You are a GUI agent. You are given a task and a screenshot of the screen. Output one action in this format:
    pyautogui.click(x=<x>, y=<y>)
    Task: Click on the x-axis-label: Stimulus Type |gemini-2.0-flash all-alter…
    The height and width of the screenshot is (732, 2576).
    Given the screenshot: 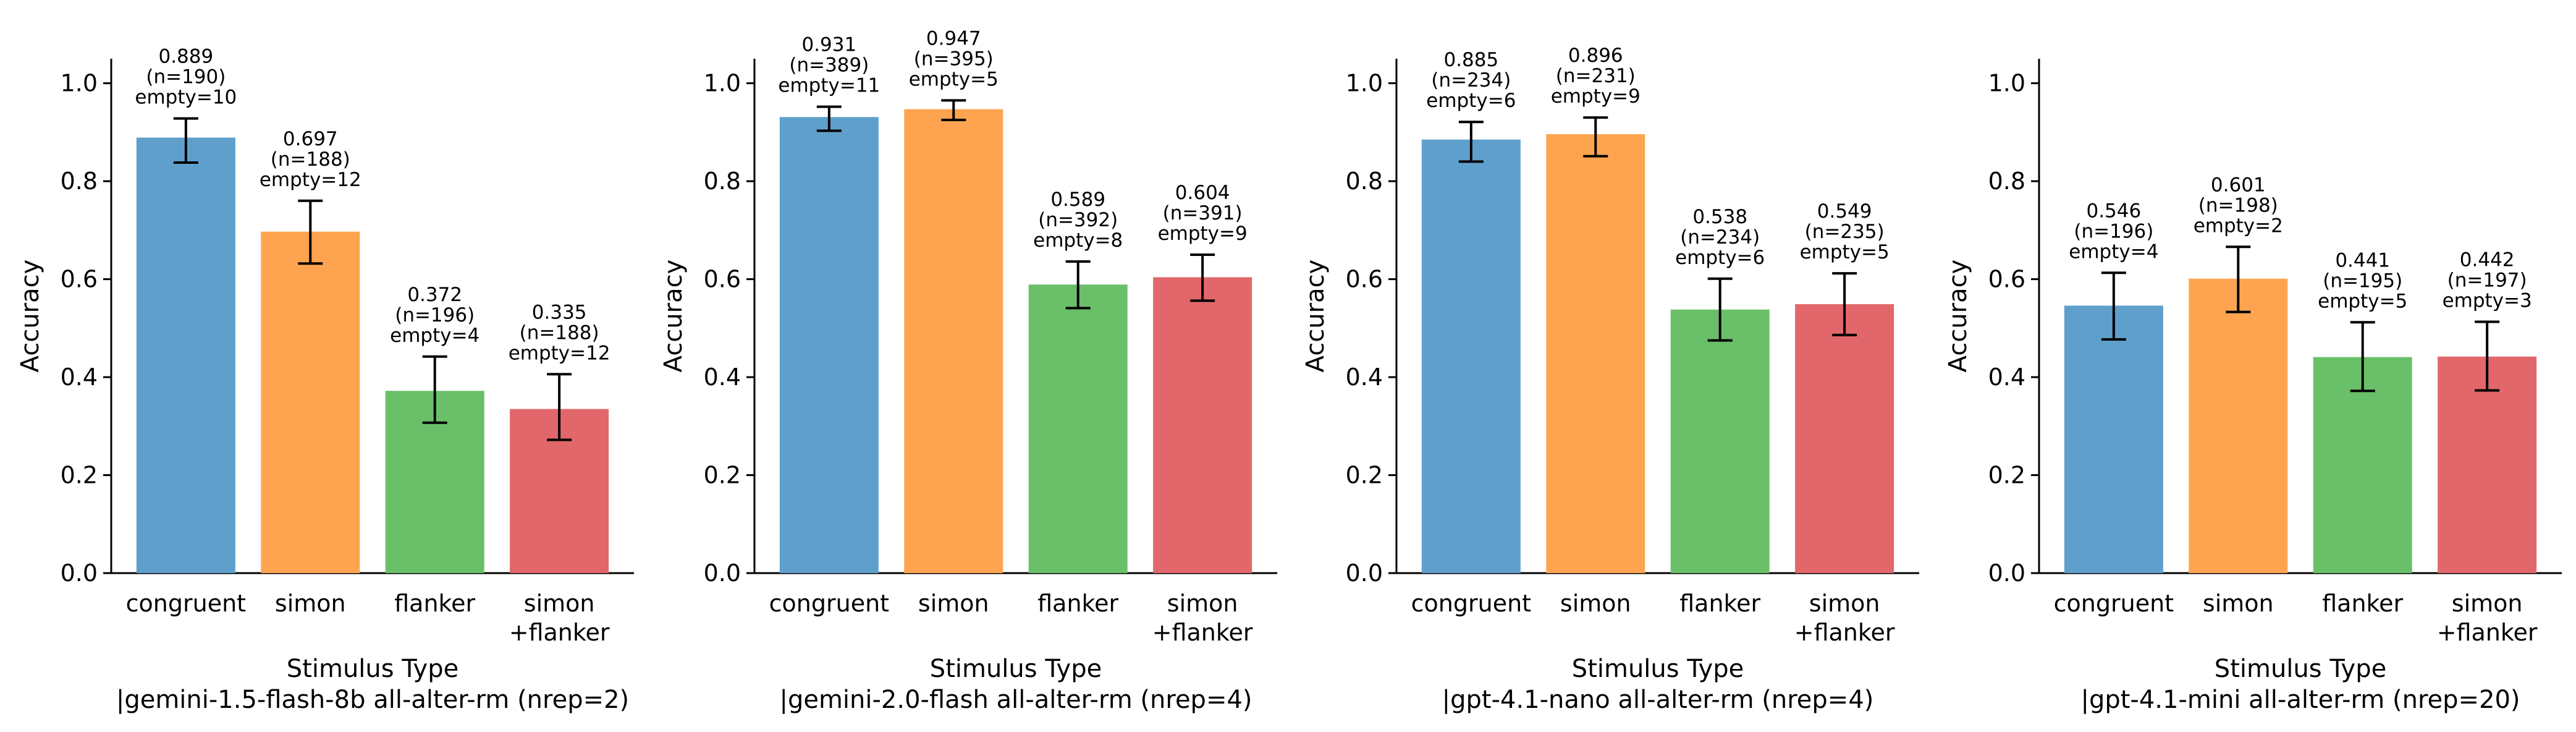 What is the action you would take?
    pyautogui.click(x=1015, y=684)
    